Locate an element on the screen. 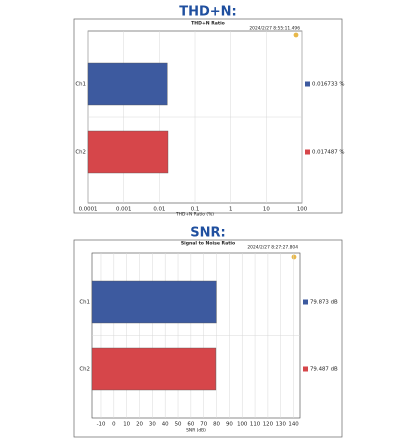 Image resolution: width=416 pixels, height=445 pixels. x-tick-label: 20 is located at coordinates (139, 425).